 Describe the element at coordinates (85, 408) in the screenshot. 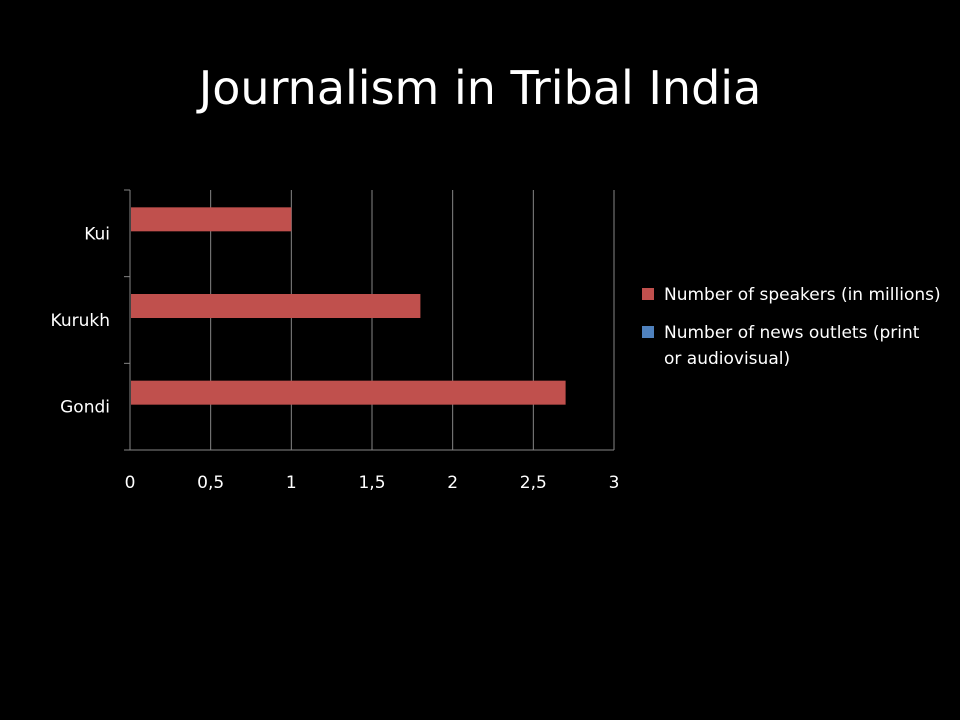

I see `y-category-label: Gondi` at that location.